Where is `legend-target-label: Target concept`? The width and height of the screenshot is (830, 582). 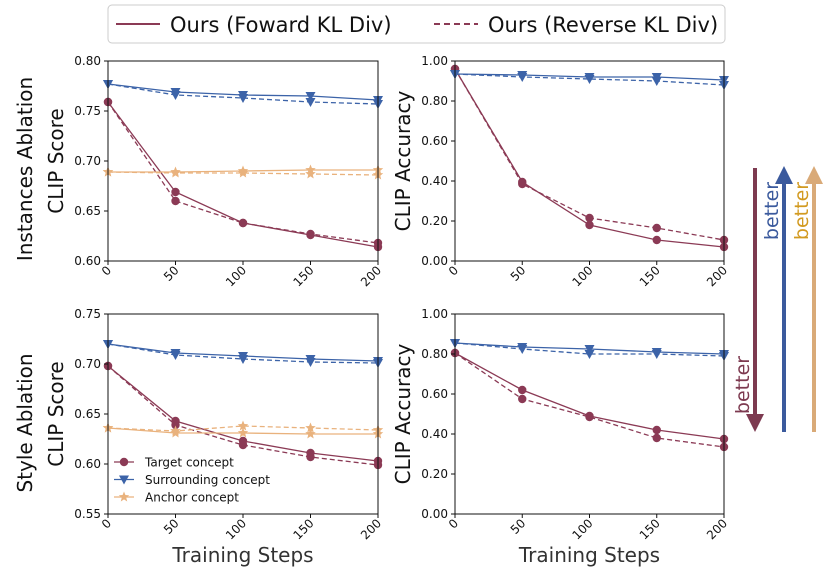
legend-target-label: Target concept is located at coordinates (189, 463).